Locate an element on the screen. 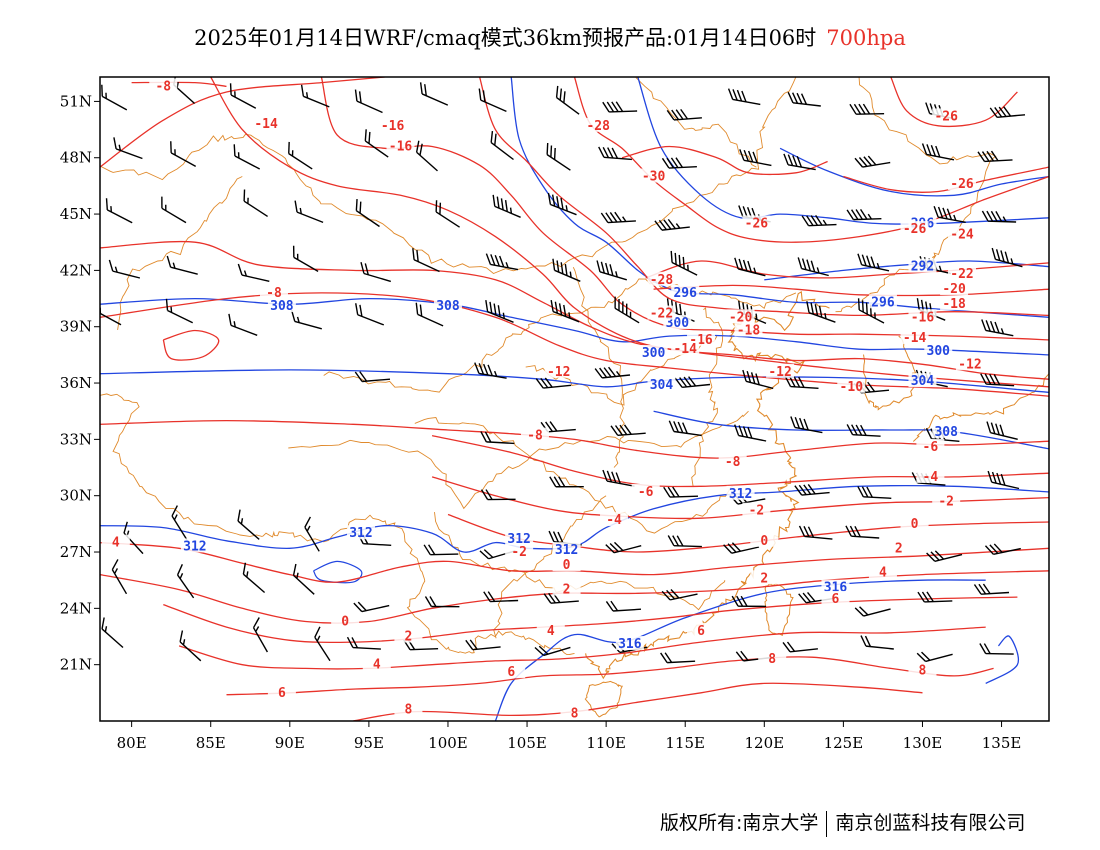  height-label: 300 is located at coordinates (654, 353).